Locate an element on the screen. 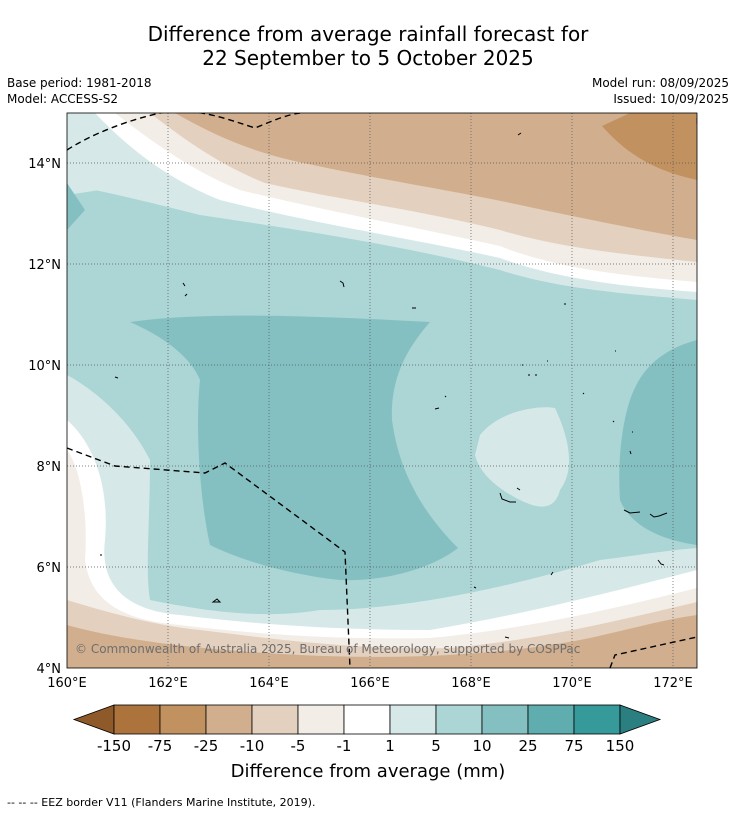 The image size is (736, 816). lat-tick-10n: 10°N is located at coordinates (44, 366).